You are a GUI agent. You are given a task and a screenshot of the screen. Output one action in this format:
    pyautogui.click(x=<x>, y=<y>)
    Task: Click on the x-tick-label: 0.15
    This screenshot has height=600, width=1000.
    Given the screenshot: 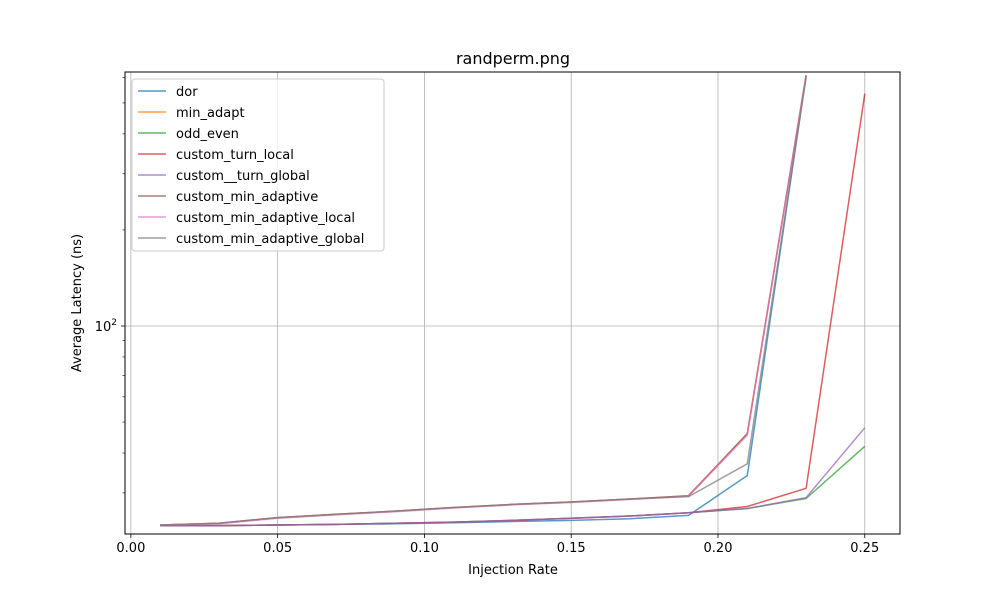 What is the action you would take?
    pyautogui.click(x=571, y=548)
    